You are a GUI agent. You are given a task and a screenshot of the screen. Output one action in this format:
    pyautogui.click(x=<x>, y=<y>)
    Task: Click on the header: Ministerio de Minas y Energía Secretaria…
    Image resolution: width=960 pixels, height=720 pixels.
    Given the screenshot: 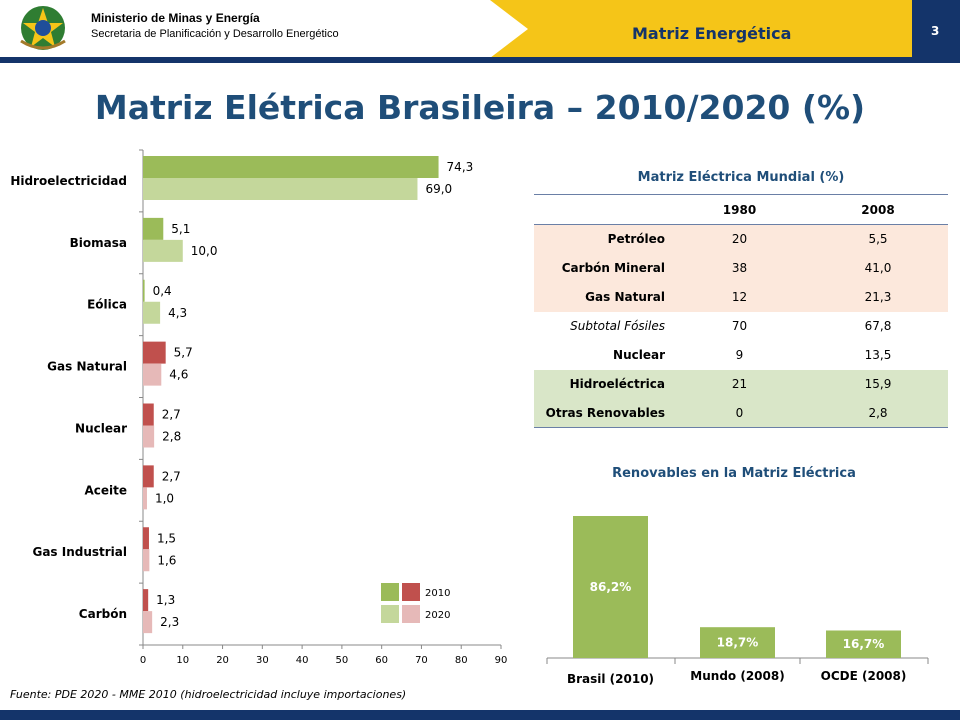 What is the action you would take?
    pyautogui.click(x=480, y=31)
    